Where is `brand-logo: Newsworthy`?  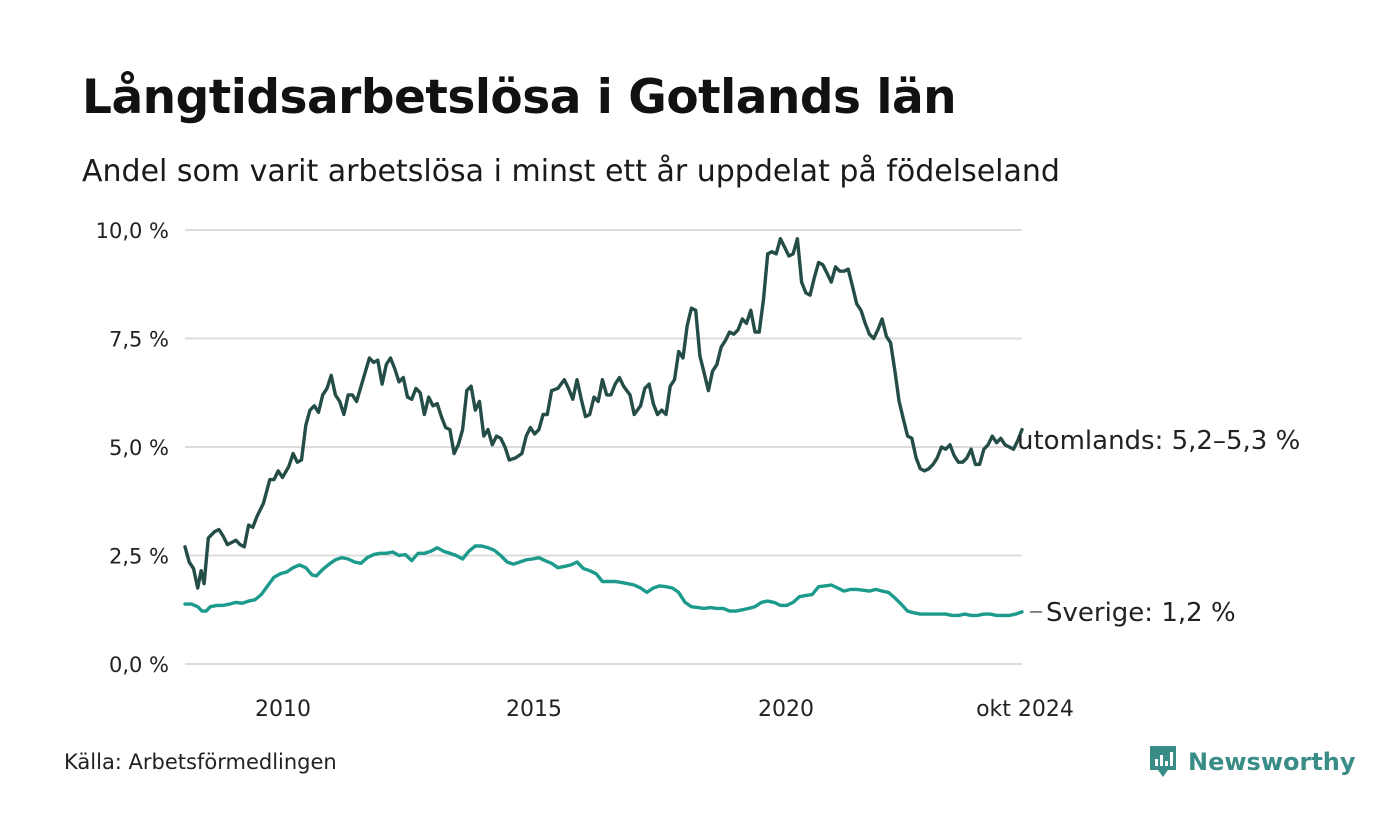 brand-logo: Newsworthy is located at coordinates (1252, 762).